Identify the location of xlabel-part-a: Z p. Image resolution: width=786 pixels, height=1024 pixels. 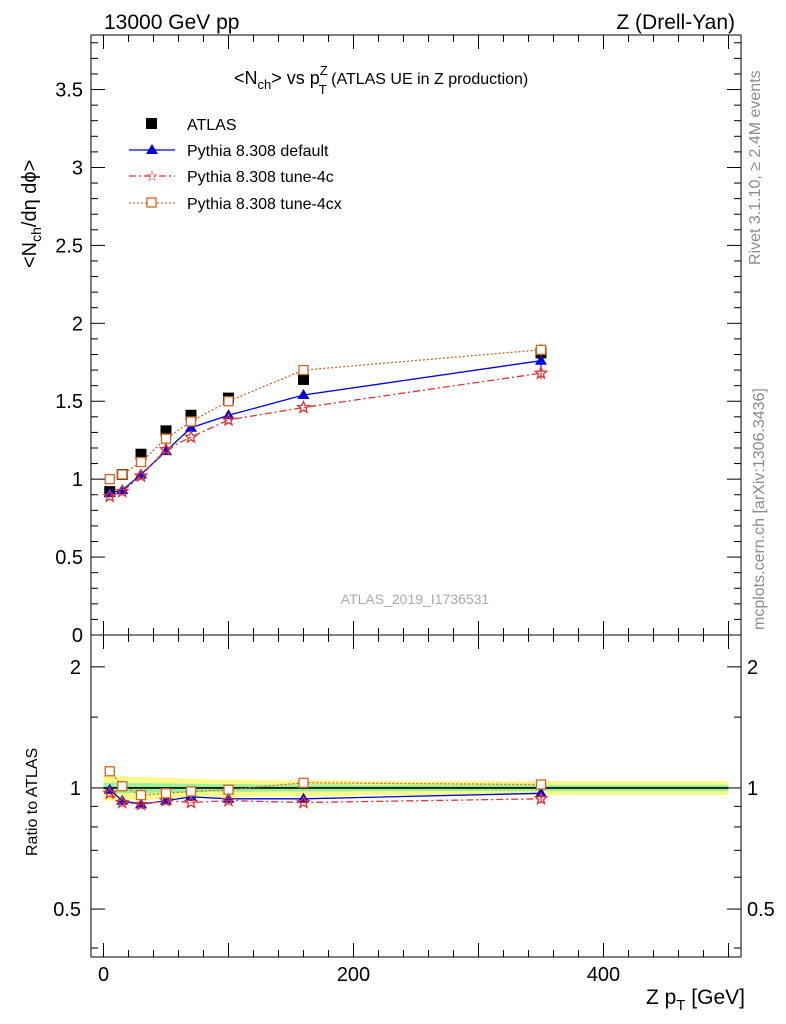
(661, 997).